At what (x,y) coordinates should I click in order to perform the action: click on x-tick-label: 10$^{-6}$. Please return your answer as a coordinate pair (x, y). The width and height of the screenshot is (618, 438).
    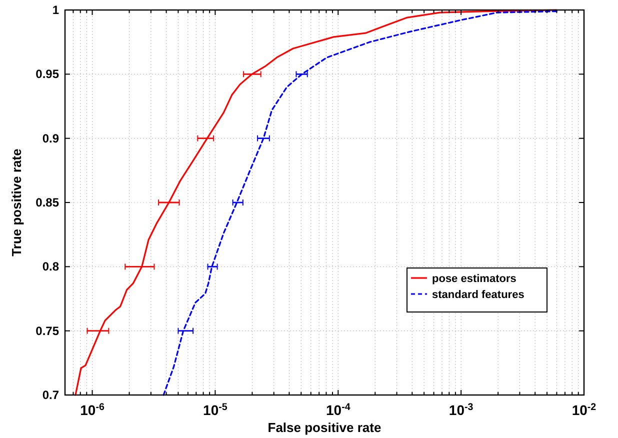
    Looking at the image, I should click on (92, 410).